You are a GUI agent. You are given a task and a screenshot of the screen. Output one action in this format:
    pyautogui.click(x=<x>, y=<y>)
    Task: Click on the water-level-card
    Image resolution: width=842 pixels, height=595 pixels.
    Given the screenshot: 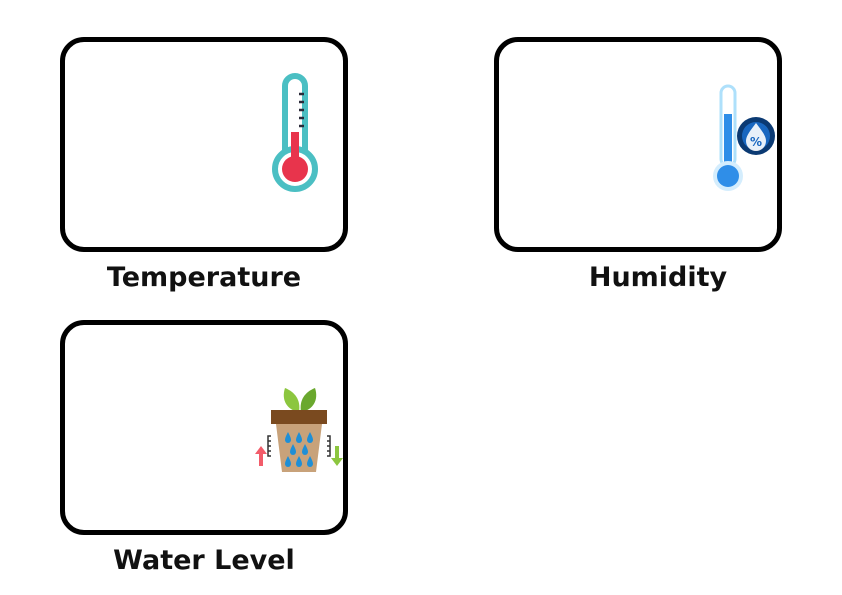 What is the action you would take?
    pyautogui.click(x=204, y=427)
    